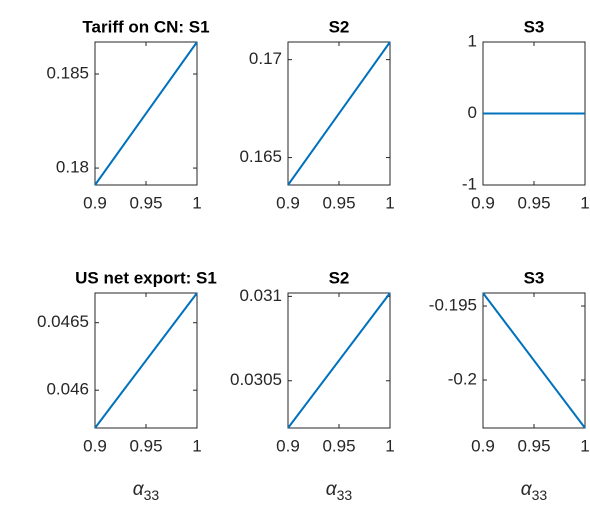  What do you see at coordinates (260, 156) in the screenshot?
I see `y-tick-label: 0.165` at bounding box center [260, 156].